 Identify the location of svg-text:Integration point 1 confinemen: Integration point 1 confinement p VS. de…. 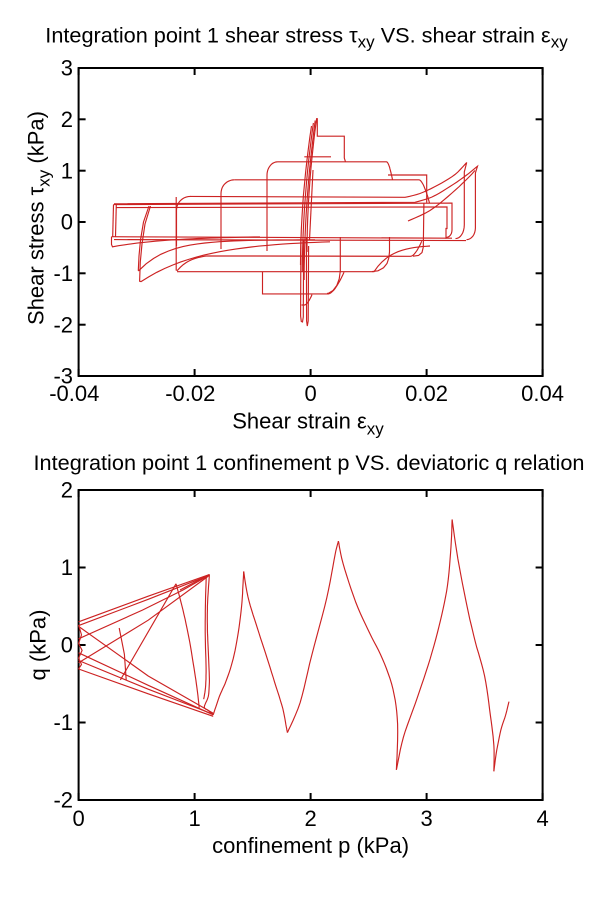
(309, 462).